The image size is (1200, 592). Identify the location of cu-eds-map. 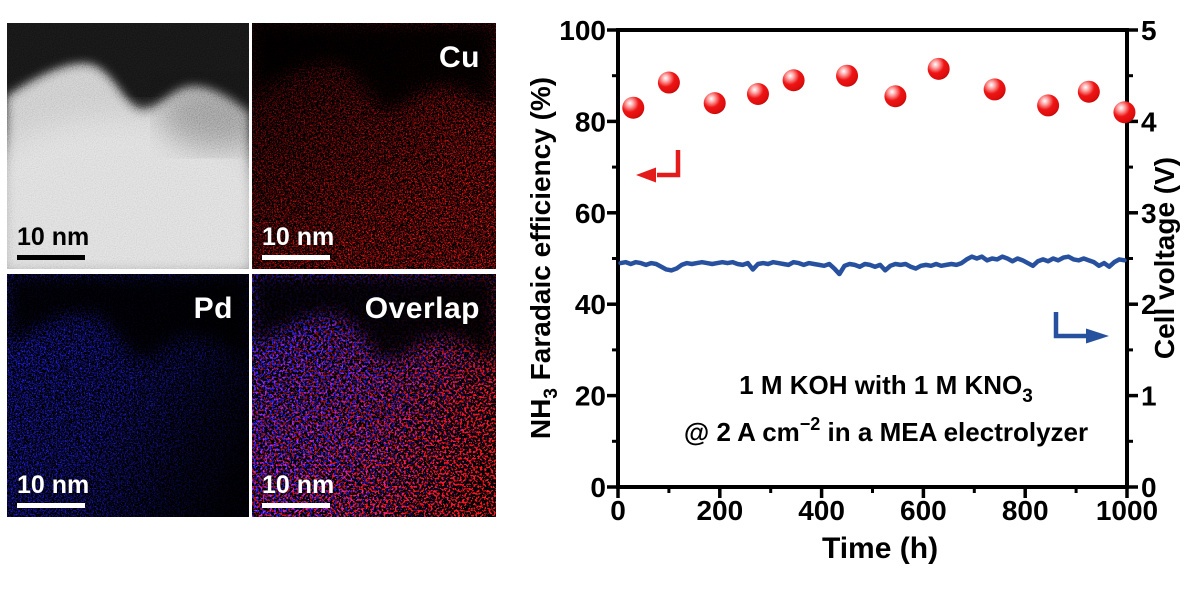
(374, 146).